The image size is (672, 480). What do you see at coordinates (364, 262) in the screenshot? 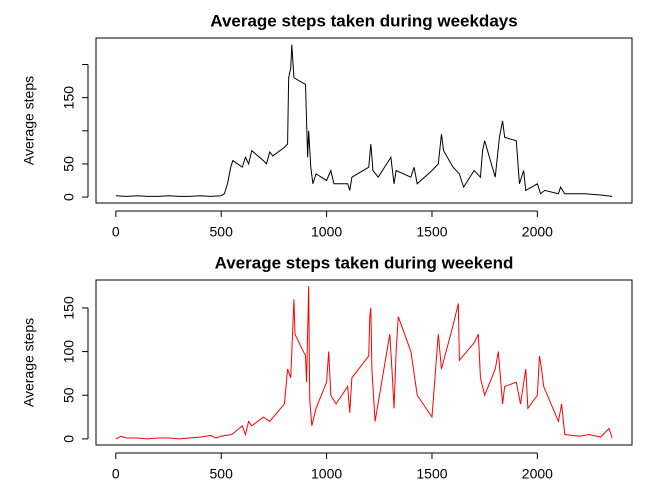
I see `chart-title: Average steps taken during weekend` at bounding box center [364, 262].